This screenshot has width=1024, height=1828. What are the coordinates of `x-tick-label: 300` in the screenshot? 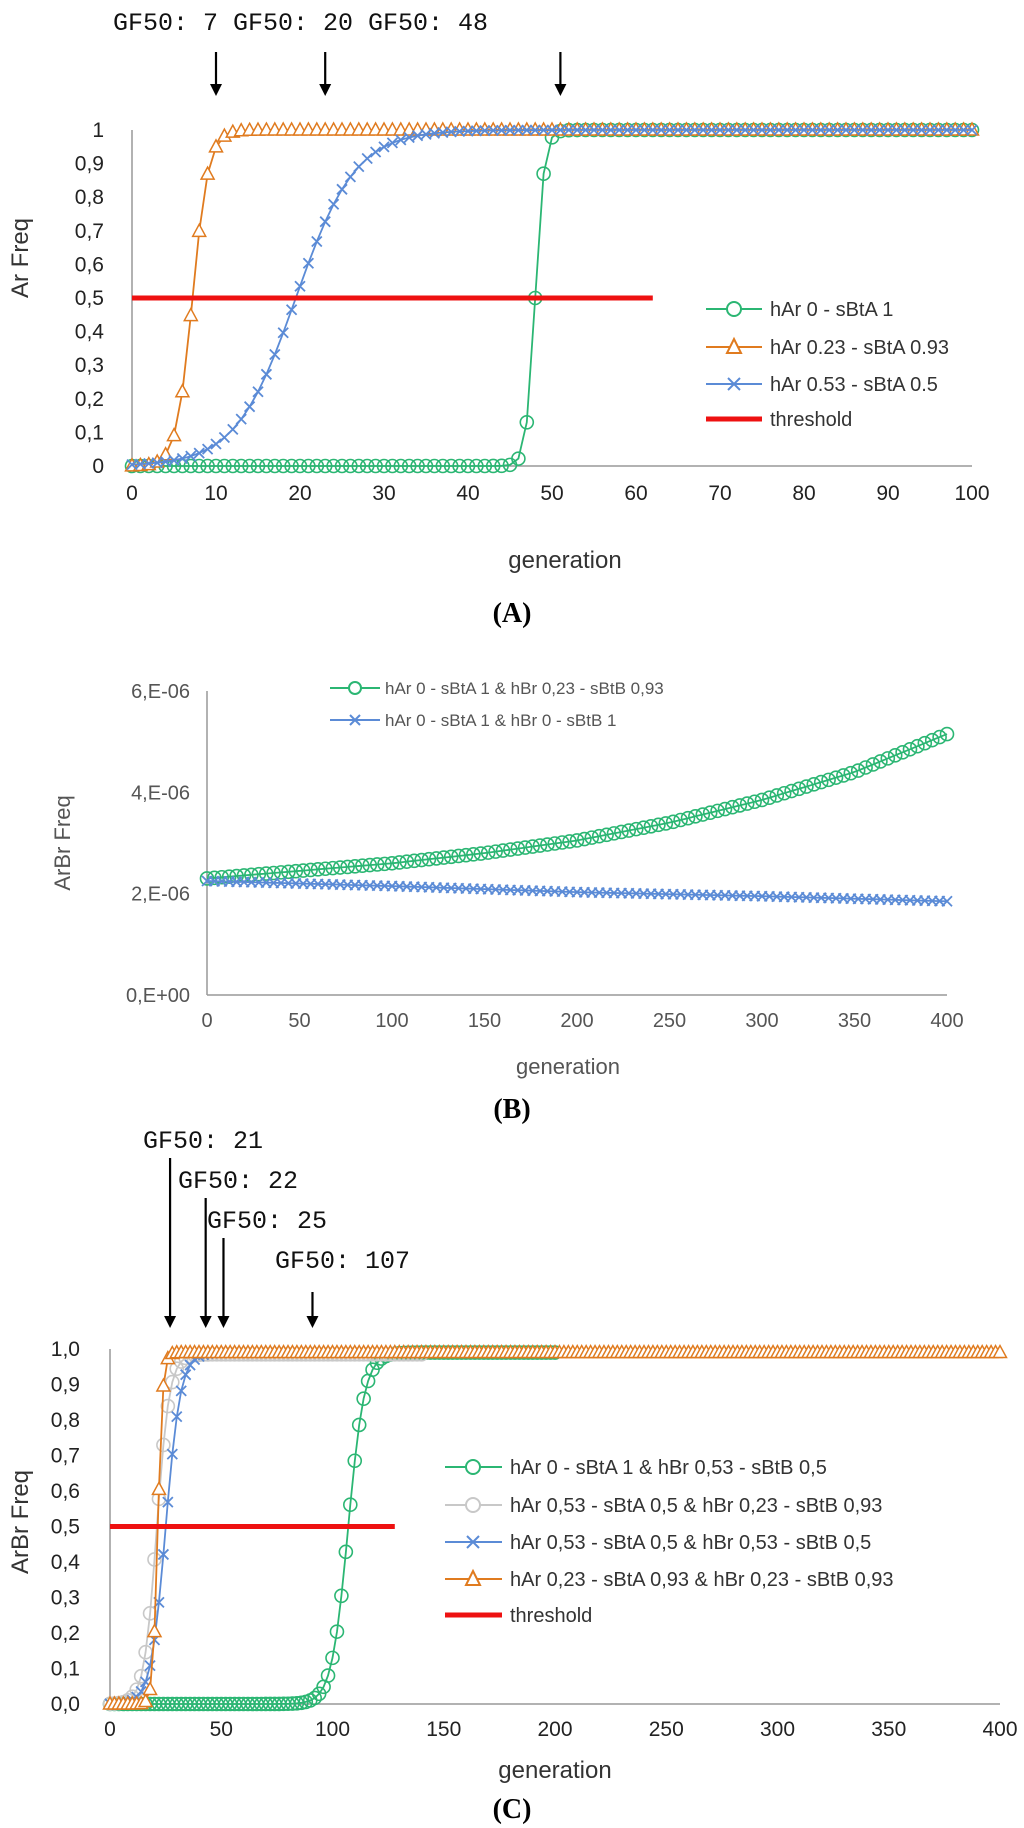 It's located at (777, 1729).